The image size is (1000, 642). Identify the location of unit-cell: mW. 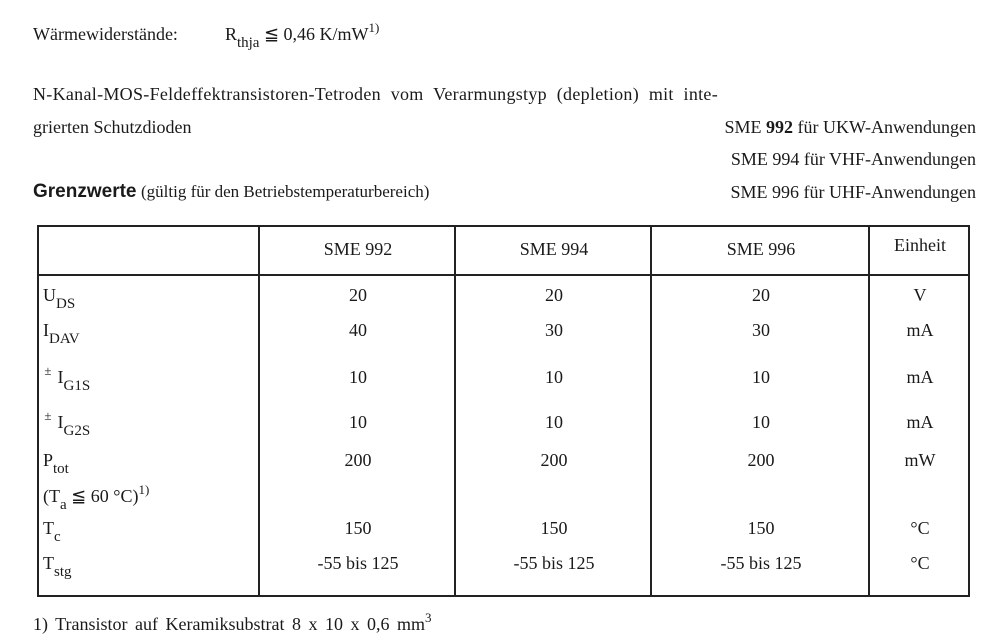
(920, 460).